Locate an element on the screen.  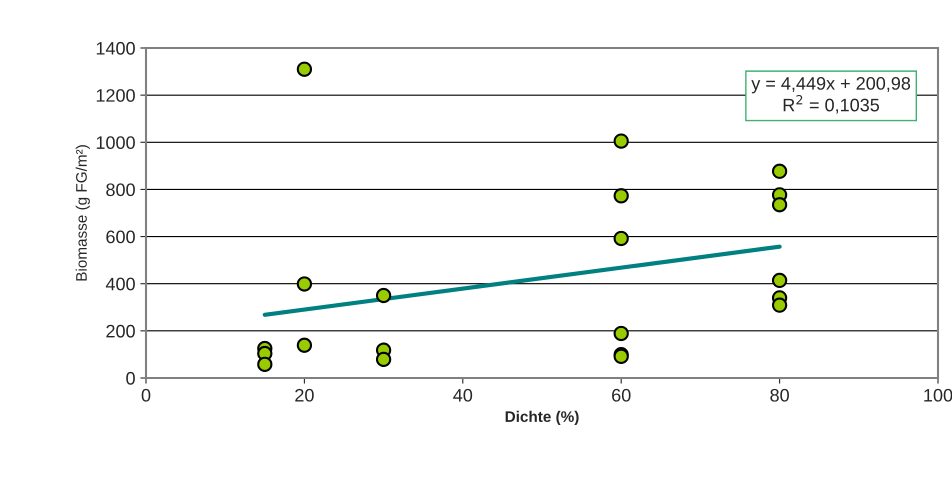
y-tick-label: 200 is located at coordinates (120, 331).